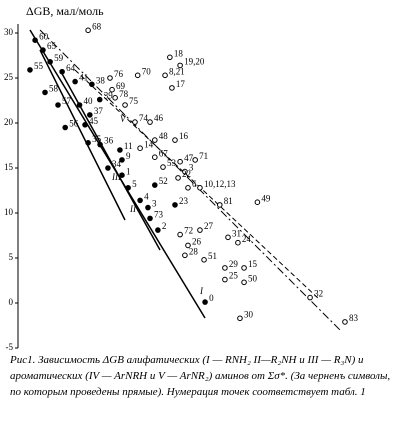 This screenshot has height=424, width=400. Describe the element at coordinates (164, 136) in the screenshot. I see `point-label: 48` at that location.